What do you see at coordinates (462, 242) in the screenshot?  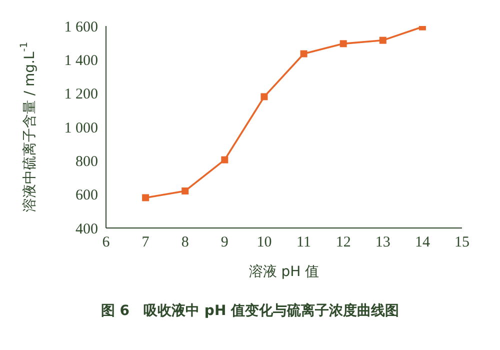 I see `x-tick-label: 15` at bounding box center [462, 242].